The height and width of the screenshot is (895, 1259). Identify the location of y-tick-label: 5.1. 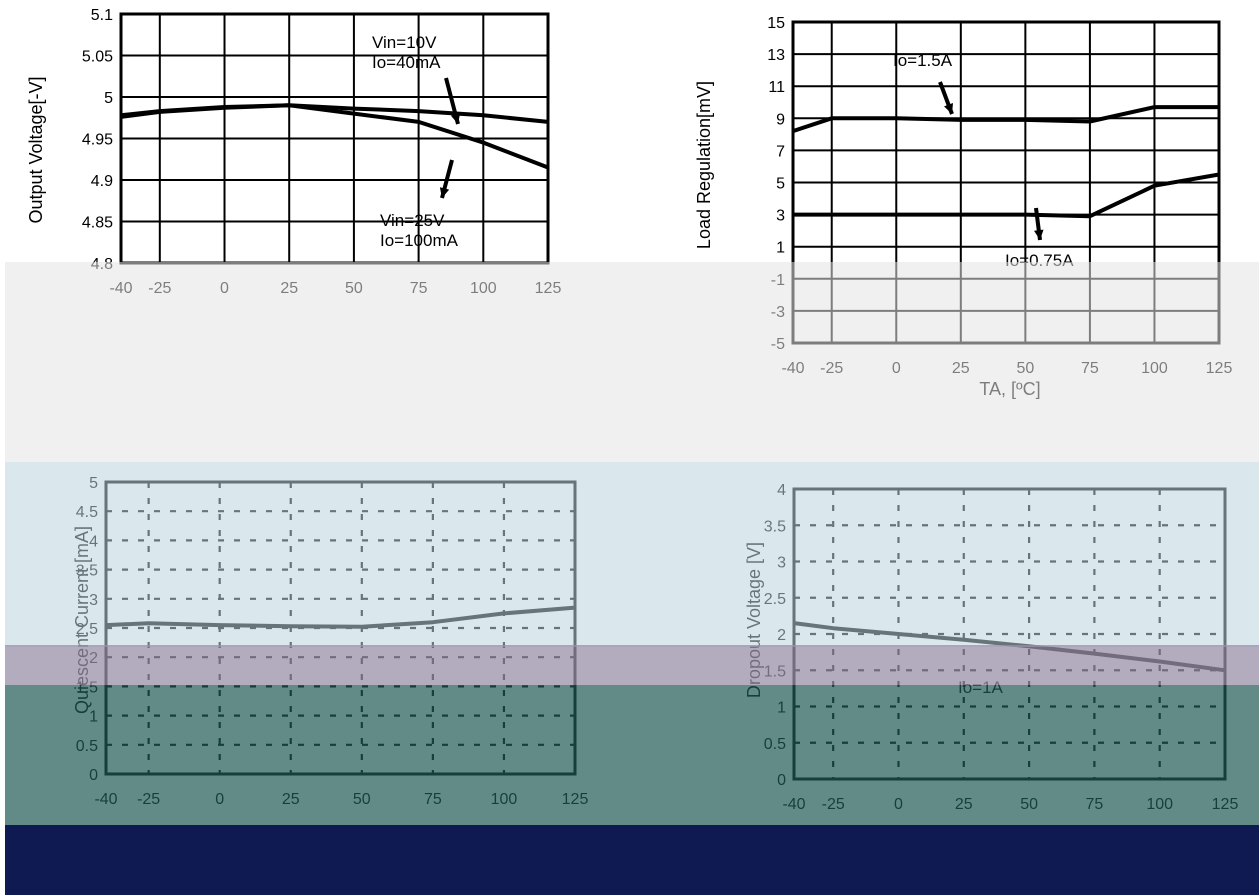
(102, 15).